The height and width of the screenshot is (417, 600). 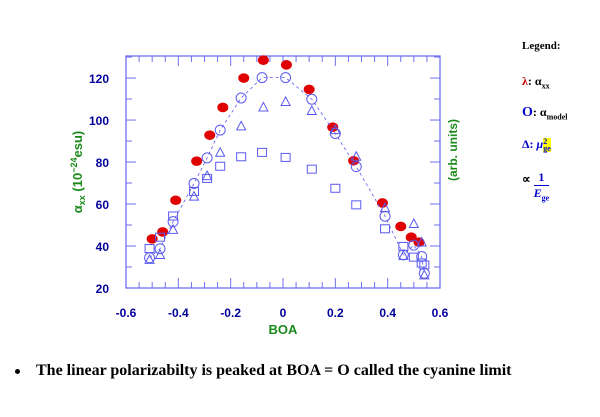 What do you see at coordinates (387, 313) in the screenshot?
I see `x-tick-label: 0.4` at bounding box center [387, 313].